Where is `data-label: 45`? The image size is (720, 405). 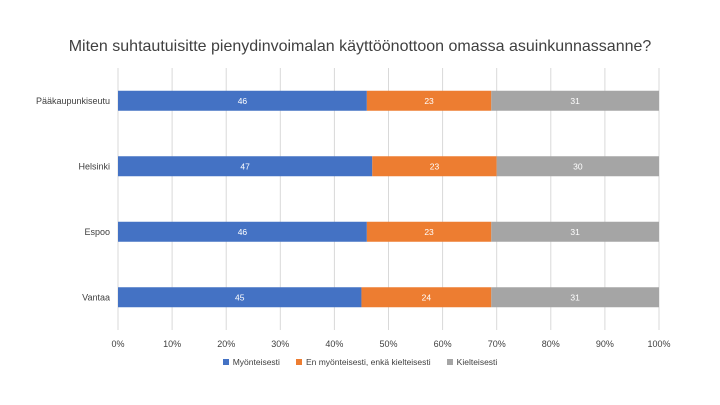
data-label: 45 is located at coordinates (240, 297).